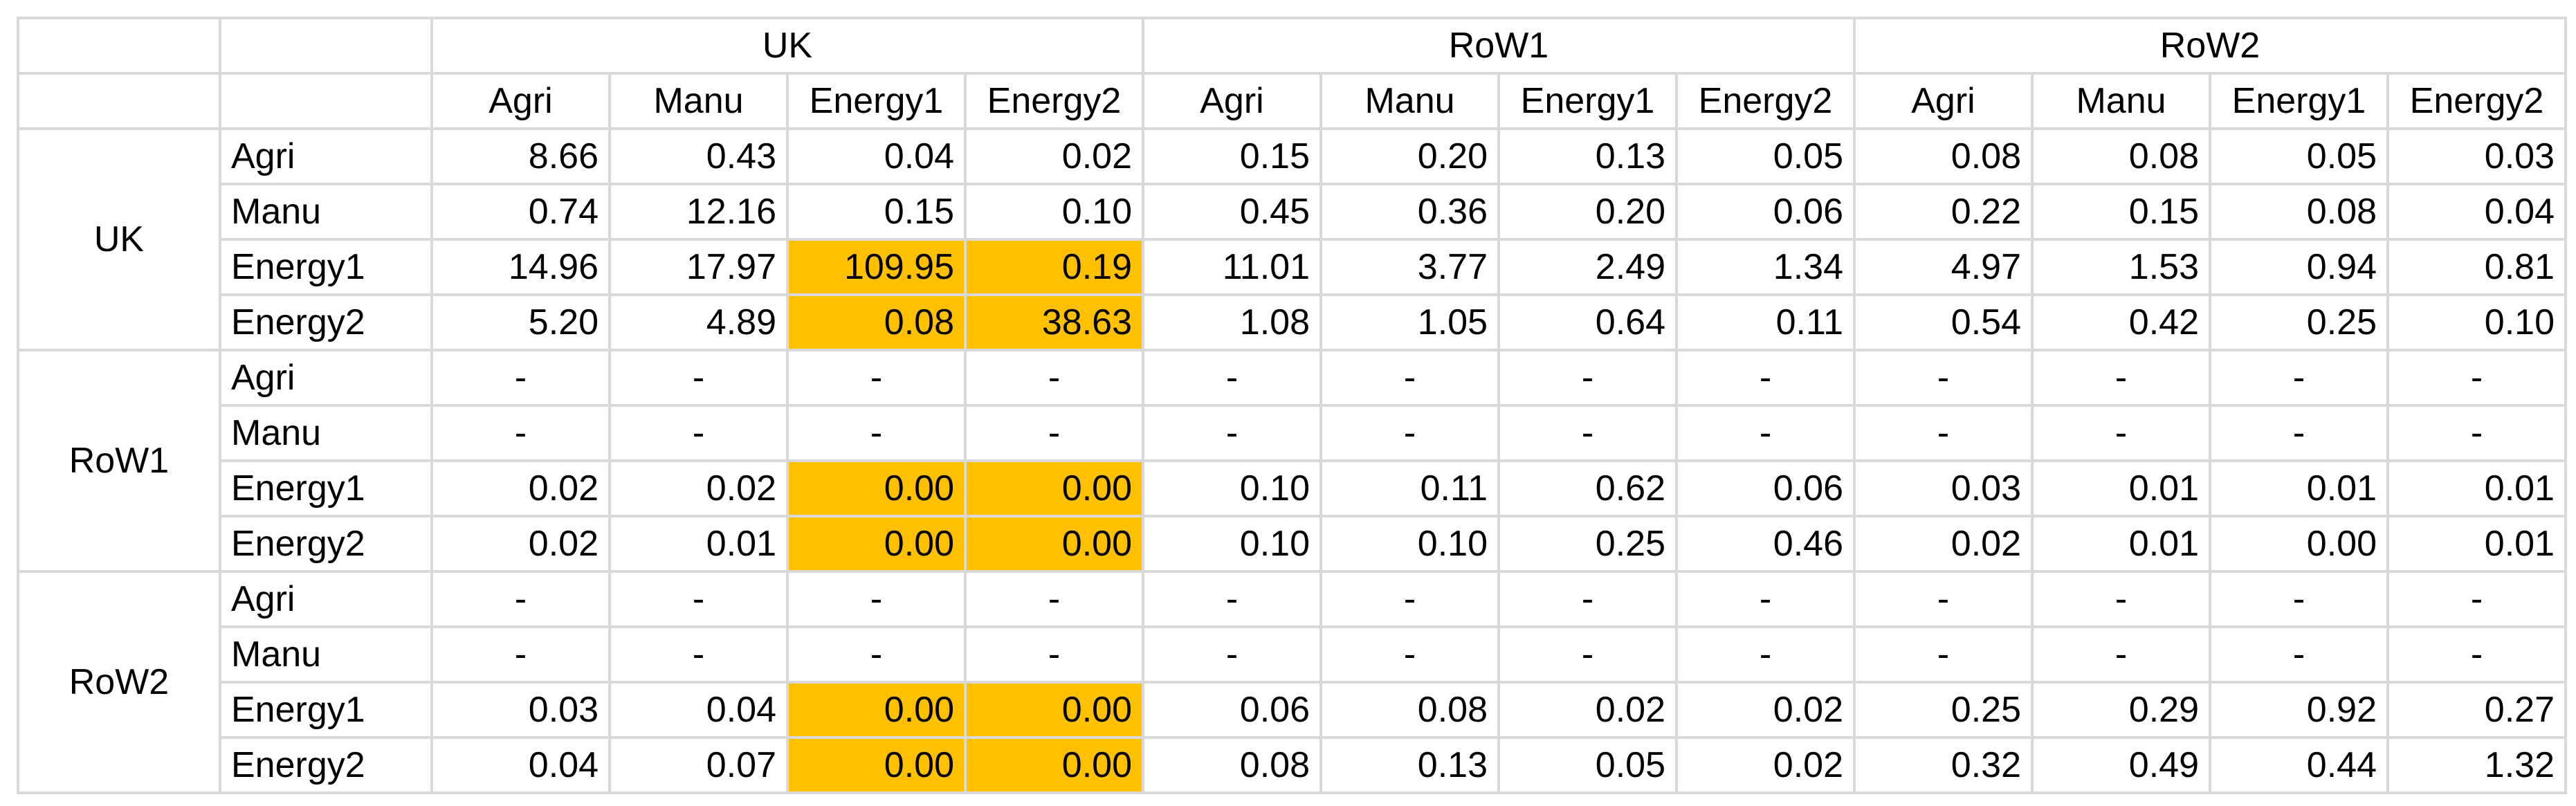 This screenshot has height=806, width=2576. What do you see at coordinates (2299, 765) in the screenshot?
I see `value-cell: 0.44` at bounding box center [2299, 765].